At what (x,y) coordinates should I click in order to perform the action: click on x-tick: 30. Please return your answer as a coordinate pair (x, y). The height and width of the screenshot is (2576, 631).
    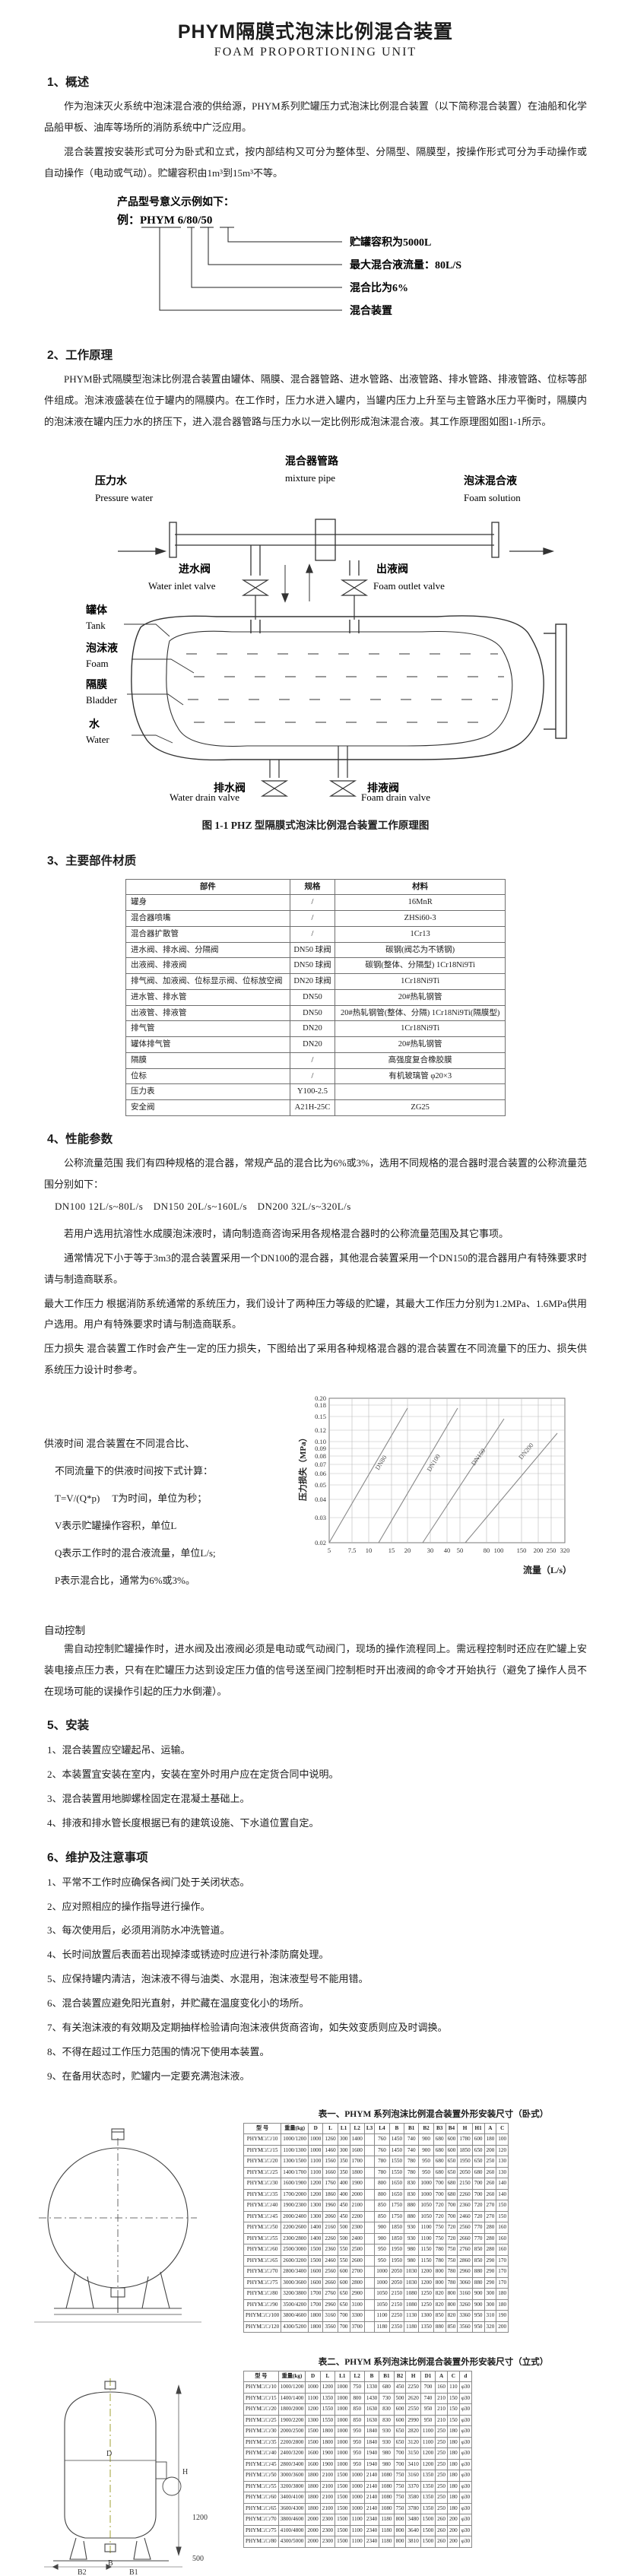
    Looking at the image, I should click on (430, 1551).